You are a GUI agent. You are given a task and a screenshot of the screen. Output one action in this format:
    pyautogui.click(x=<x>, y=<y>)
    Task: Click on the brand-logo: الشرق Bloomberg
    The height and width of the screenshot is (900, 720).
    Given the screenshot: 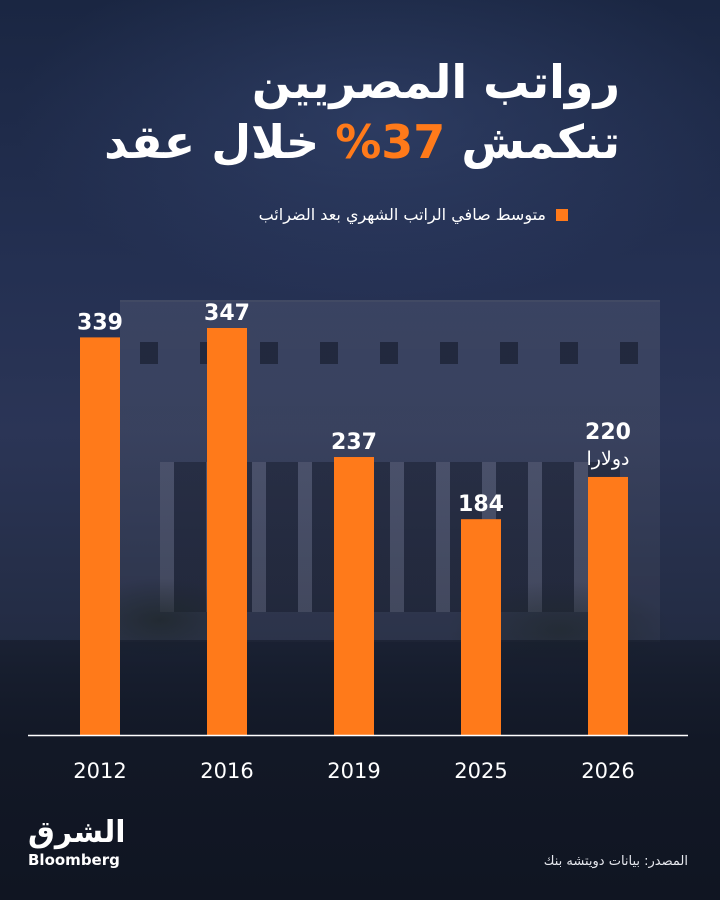 What is the action you would take?
    pyautogui.click(x=88, y=843)
    